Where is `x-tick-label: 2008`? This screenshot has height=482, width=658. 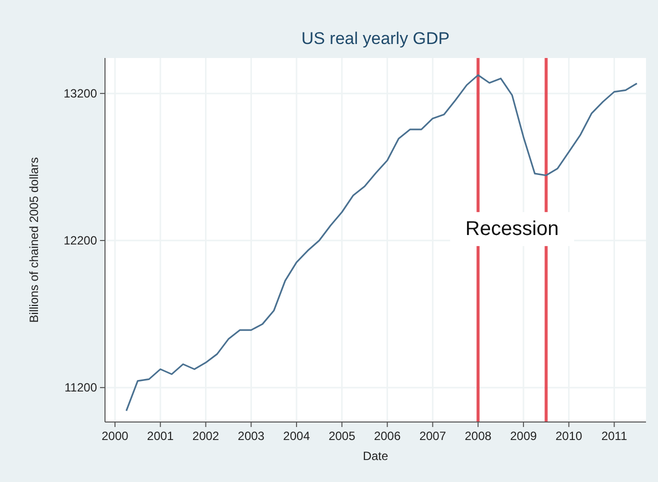 x-tick-label: 2008 is located at coordinates (478, 436).